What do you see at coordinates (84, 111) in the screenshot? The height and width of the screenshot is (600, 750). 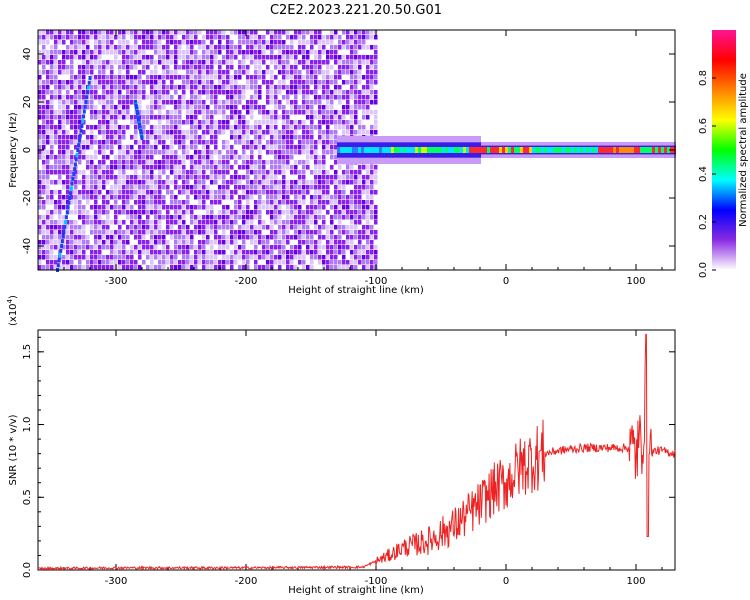 I see `spectrogram-streak-cell` at bounding box center [84, 111].